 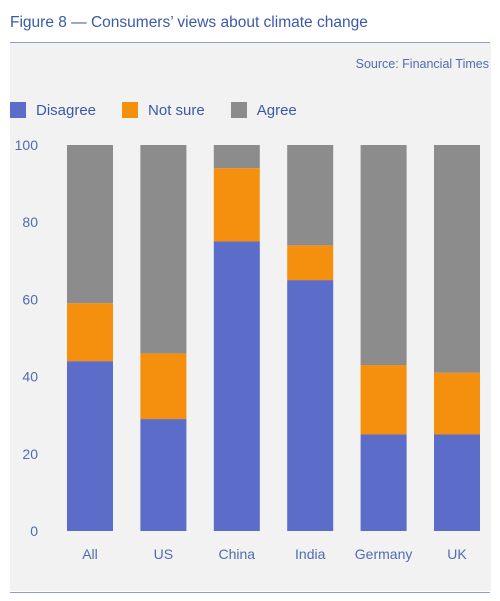 I want to click on x-tick-label: All, so click(x=90, y=554).